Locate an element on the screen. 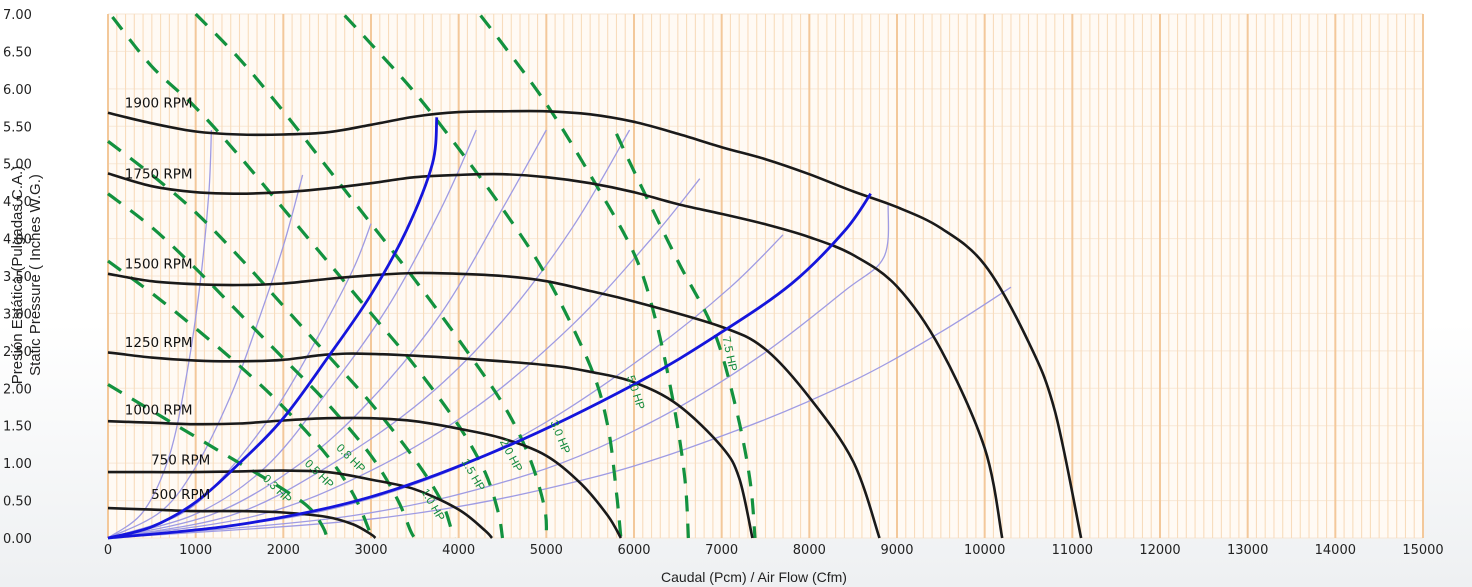 The width and height of the screenshot is (1472, 587). y-axis-title-line-1: Presión Estática (Pulgadas C.A.) is located at coordinates (17, 275).